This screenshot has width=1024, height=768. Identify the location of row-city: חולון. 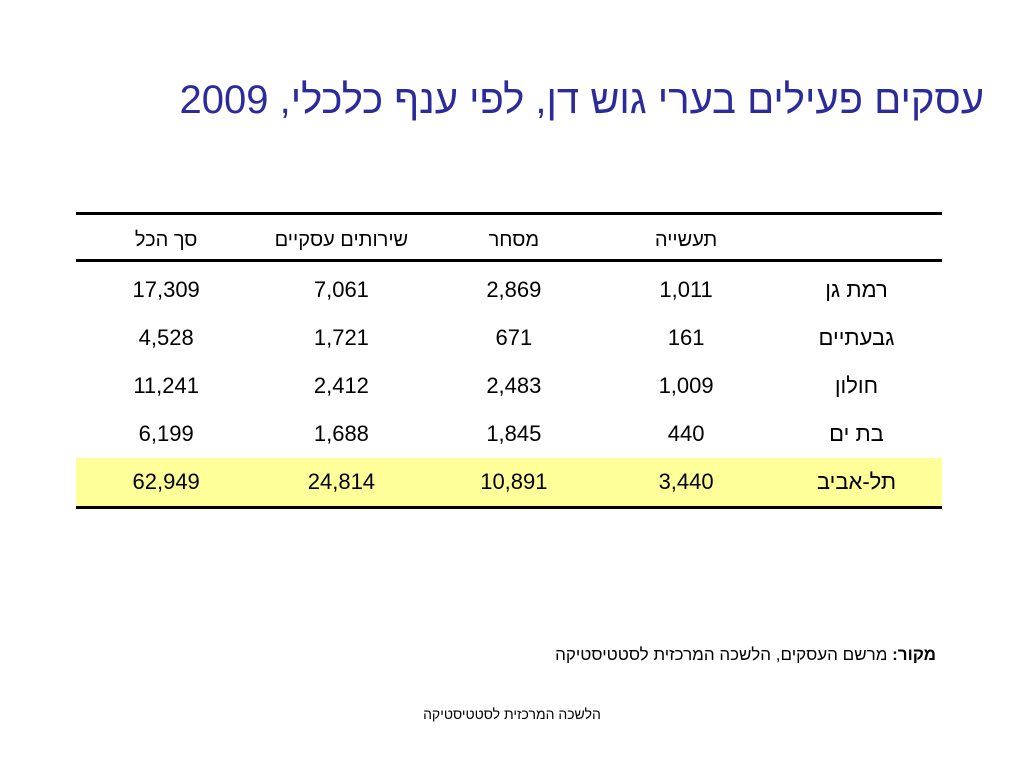
(856, 385).